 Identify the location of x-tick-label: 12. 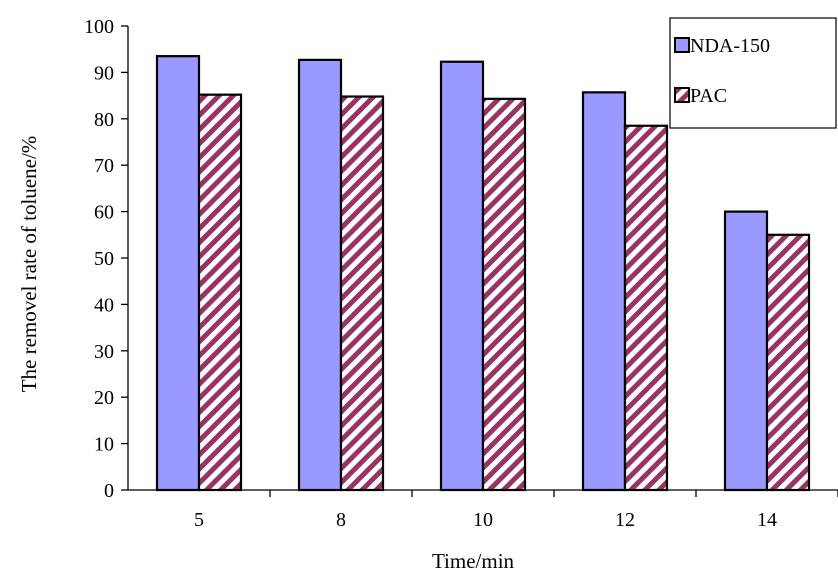
(625, 520).